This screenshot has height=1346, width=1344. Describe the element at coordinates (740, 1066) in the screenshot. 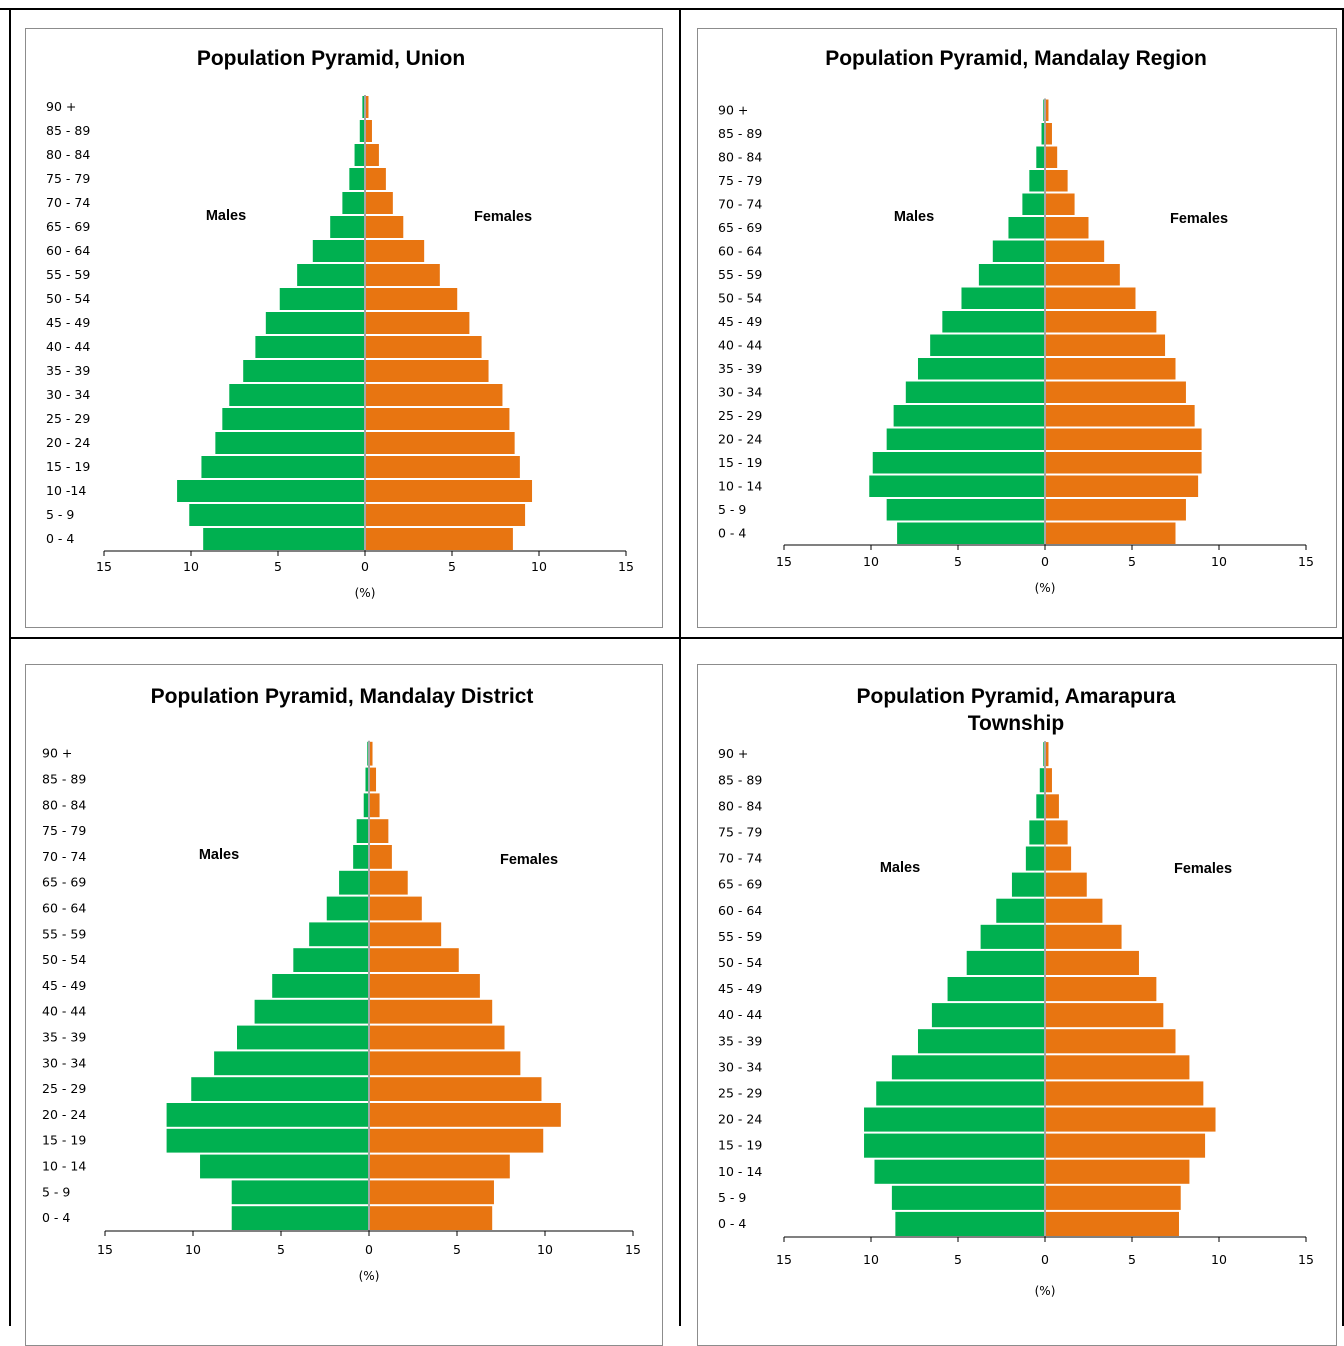

I see `age-group-label: 30 - 34` at that location.